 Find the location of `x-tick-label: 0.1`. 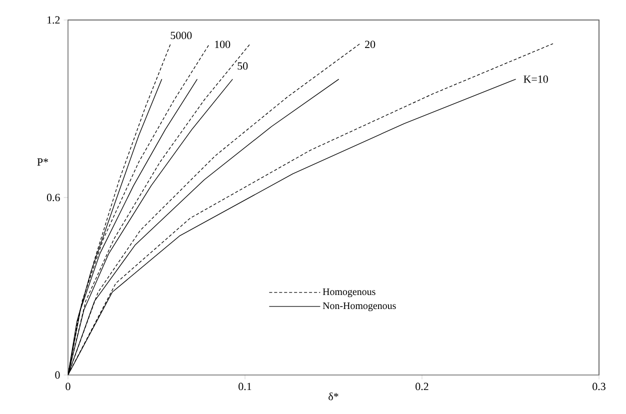

x-tick-label: 0.1 is located at coordinates (245, 386).